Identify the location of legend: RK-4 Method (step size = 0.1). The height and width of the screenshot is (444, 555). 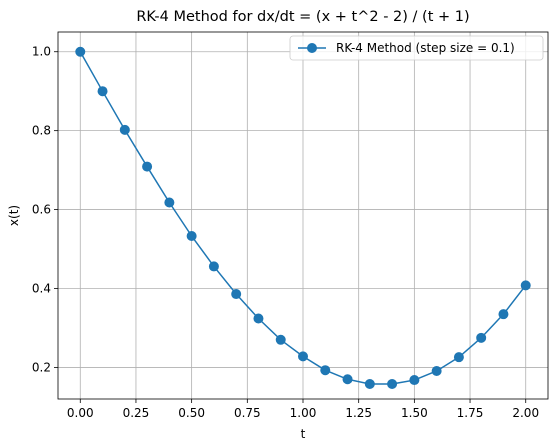
(416, 48).